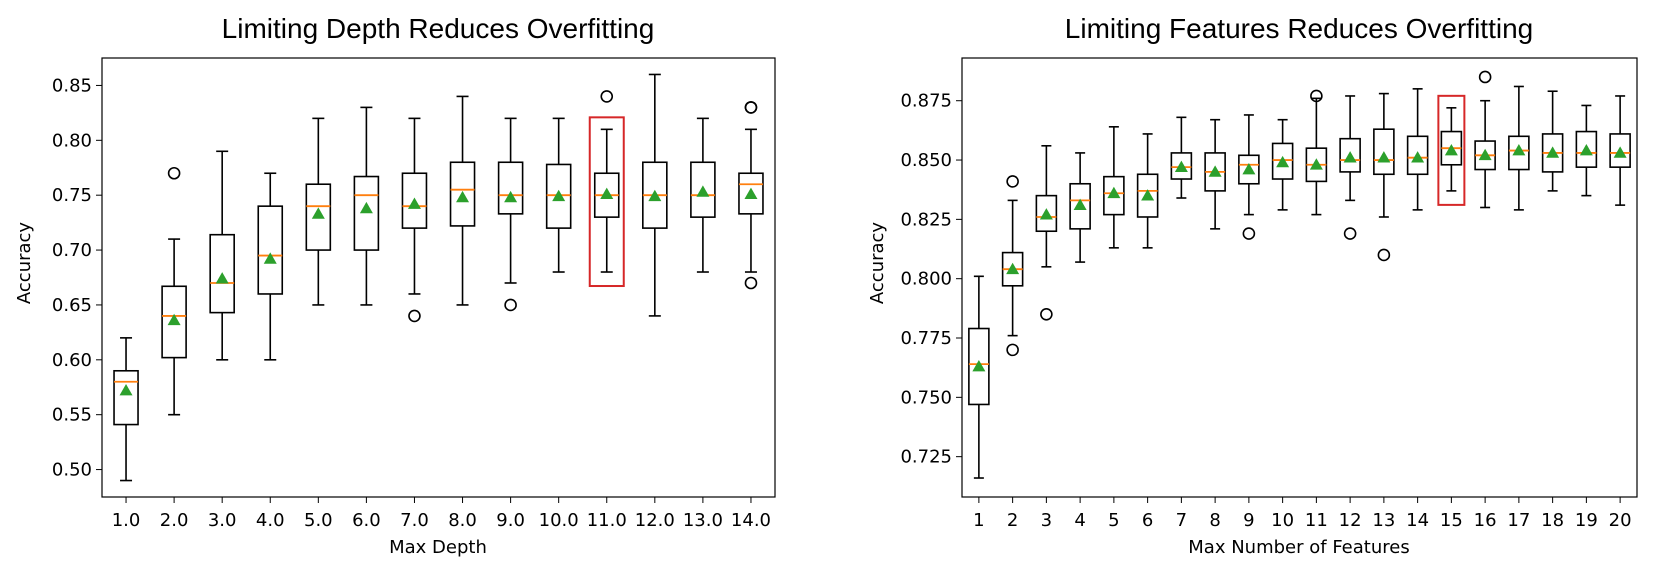 This screenshot has width=1654, height=570. What do you see at coordinates (1282, 520) in the screenshot?
I see `features-xtick-label: 10` at bounding box center [1282, 520].